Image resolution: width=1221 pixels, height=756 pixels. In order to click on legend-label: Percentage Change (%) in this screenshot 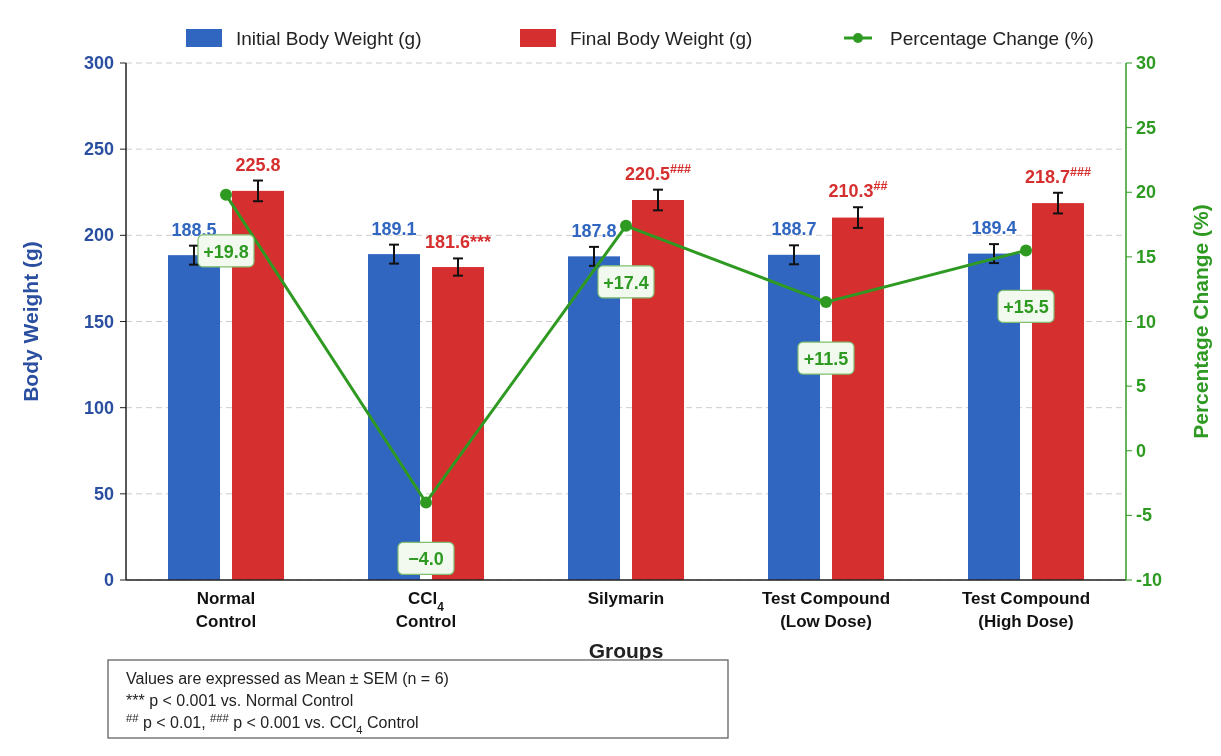, I will do `click(992, 38)`.